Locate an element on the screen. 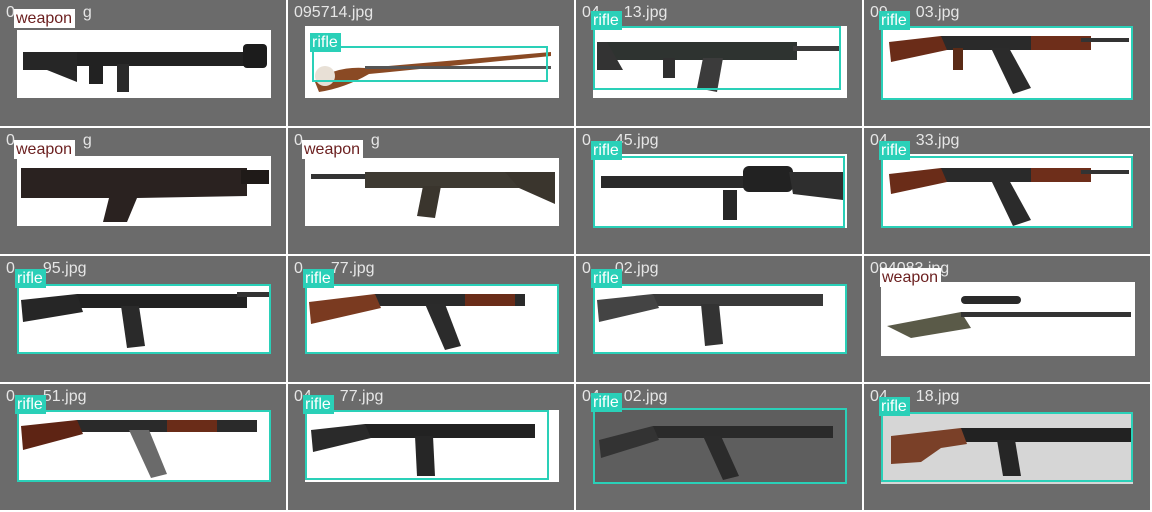 Image resolution: width=1152 pixels, height=512 pixels. image-tile: 0418.jpg rifle is located at coordinates (1007, 447).